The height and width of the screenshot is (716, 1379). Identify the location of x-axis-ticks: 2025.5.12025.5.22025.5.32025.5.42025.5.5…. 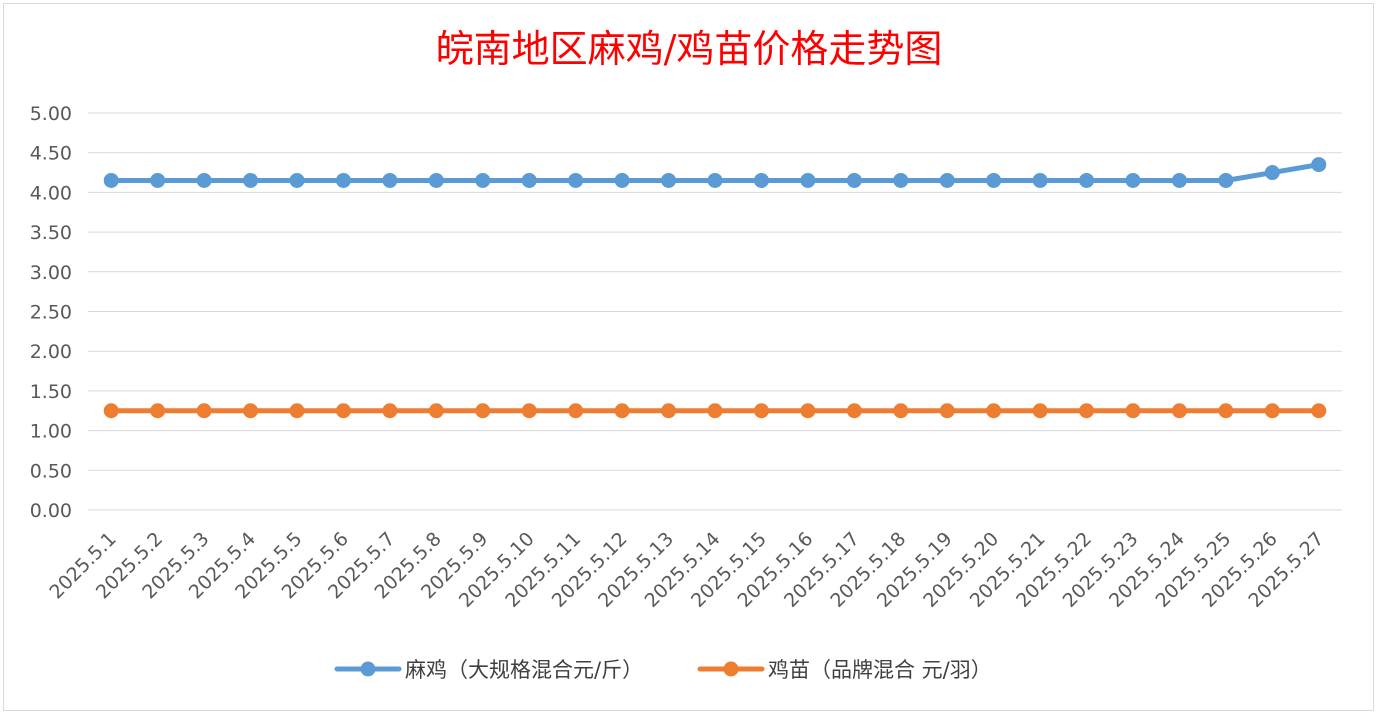
(686, 570).